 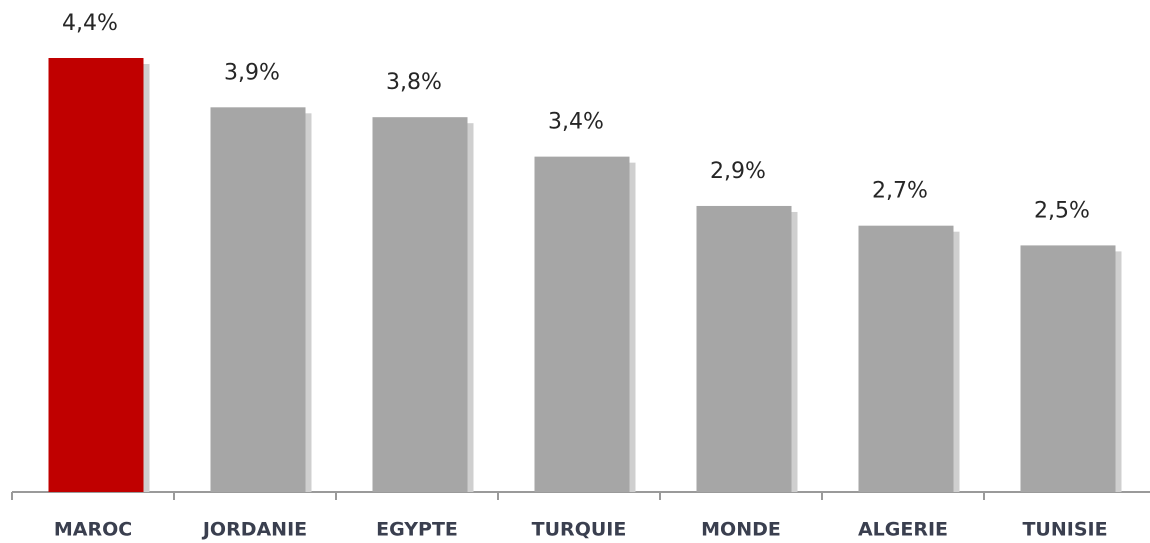 What do you see at coordinates (90, 23) in the screenshot?
I see `value-label: 4,4%` at bounding box center [90, 23].